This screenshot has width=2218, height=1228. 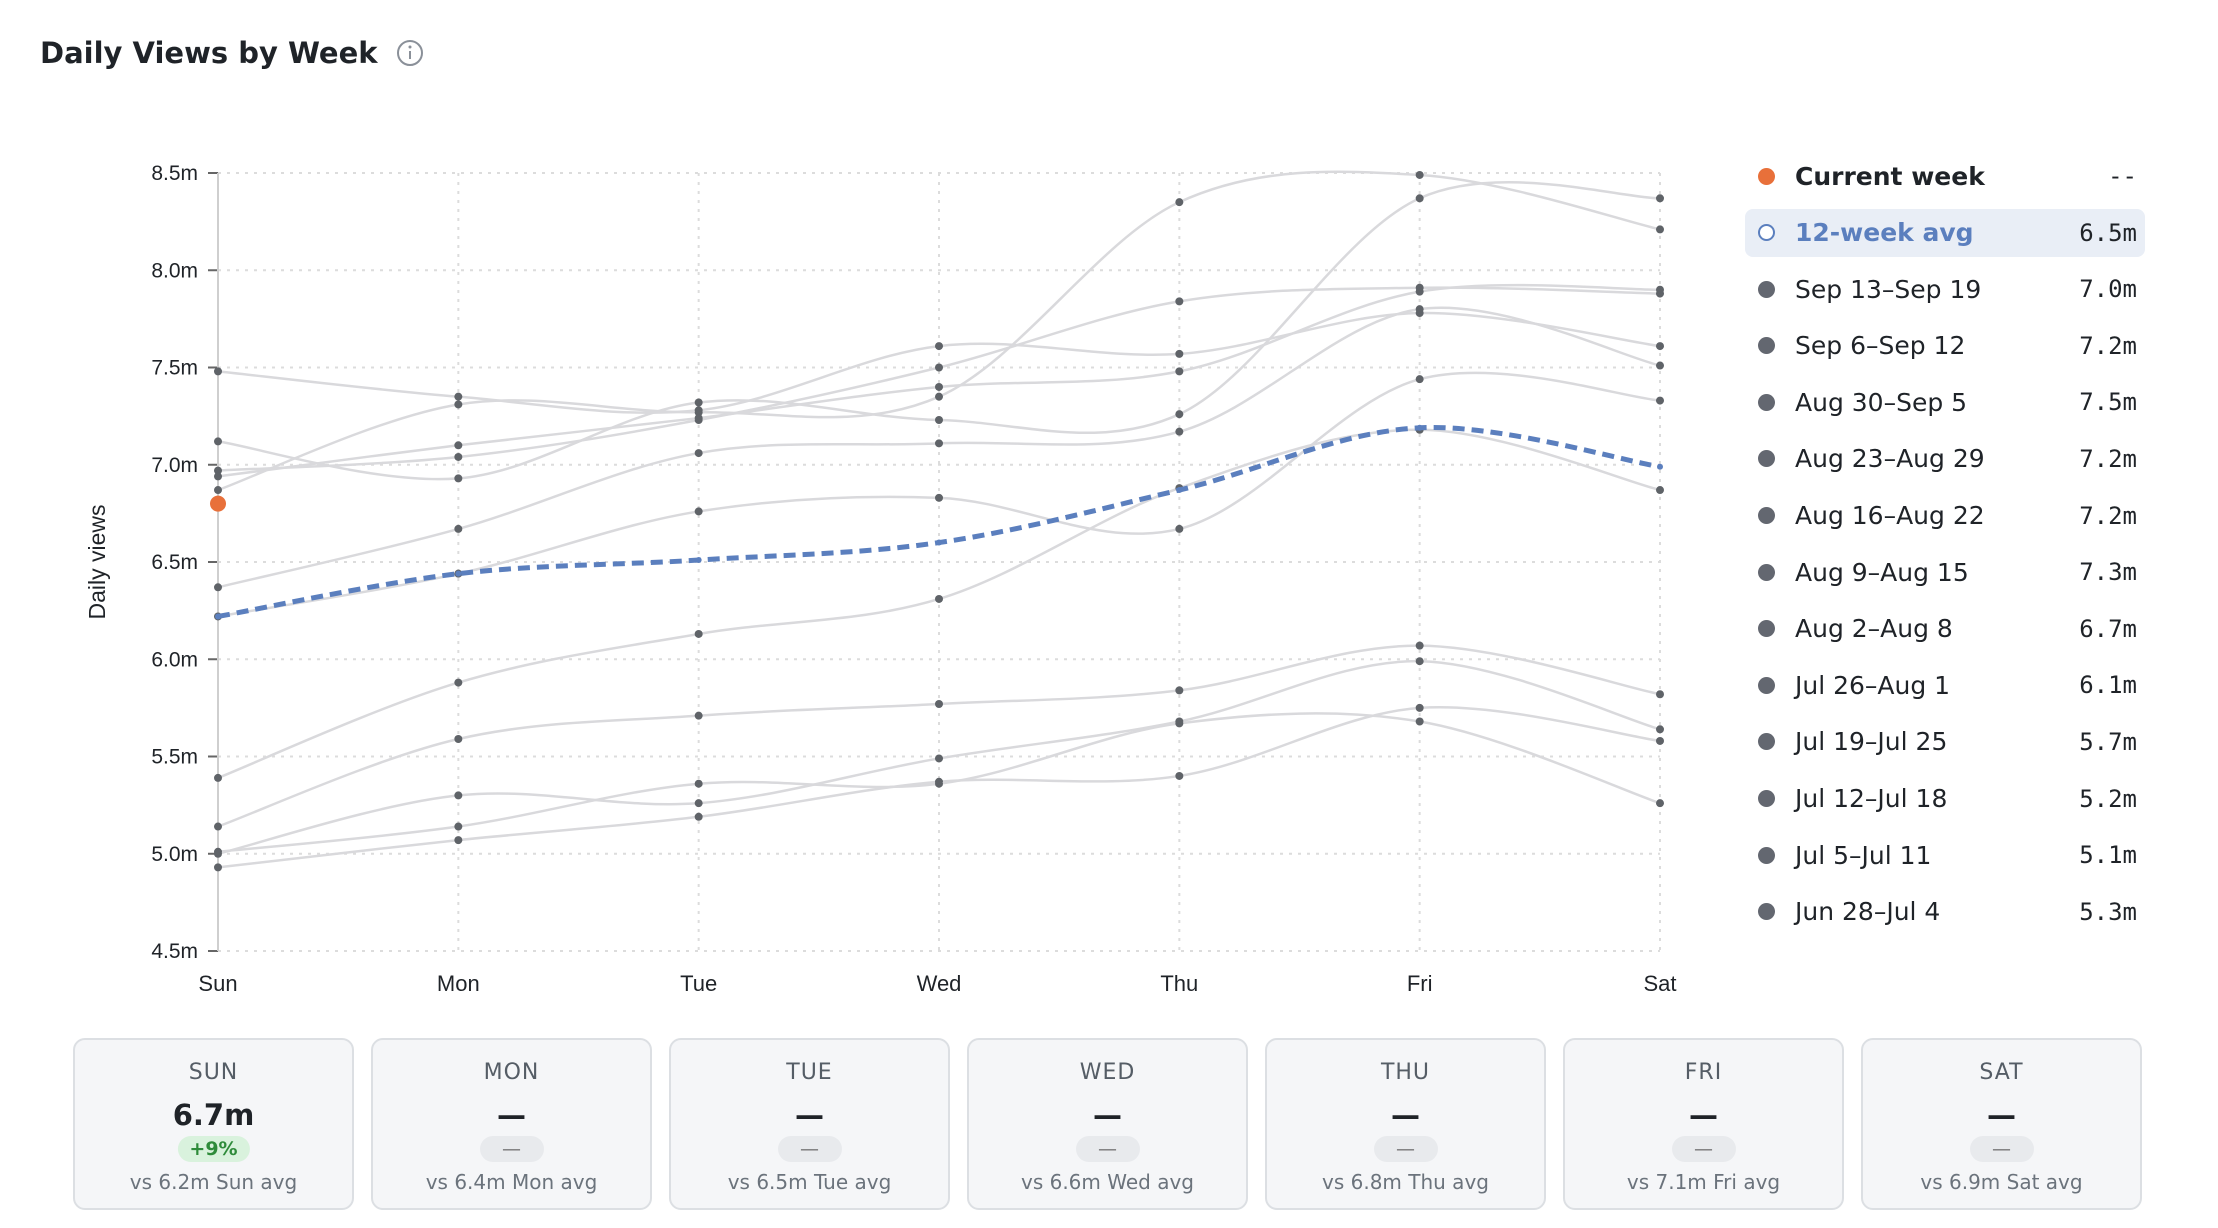 What do you see at coordinates (1945, 346) in the screenshot?
I see `legend-item: Sep 6–Sep 12 7.2m` at bounding box center [1945, 346].